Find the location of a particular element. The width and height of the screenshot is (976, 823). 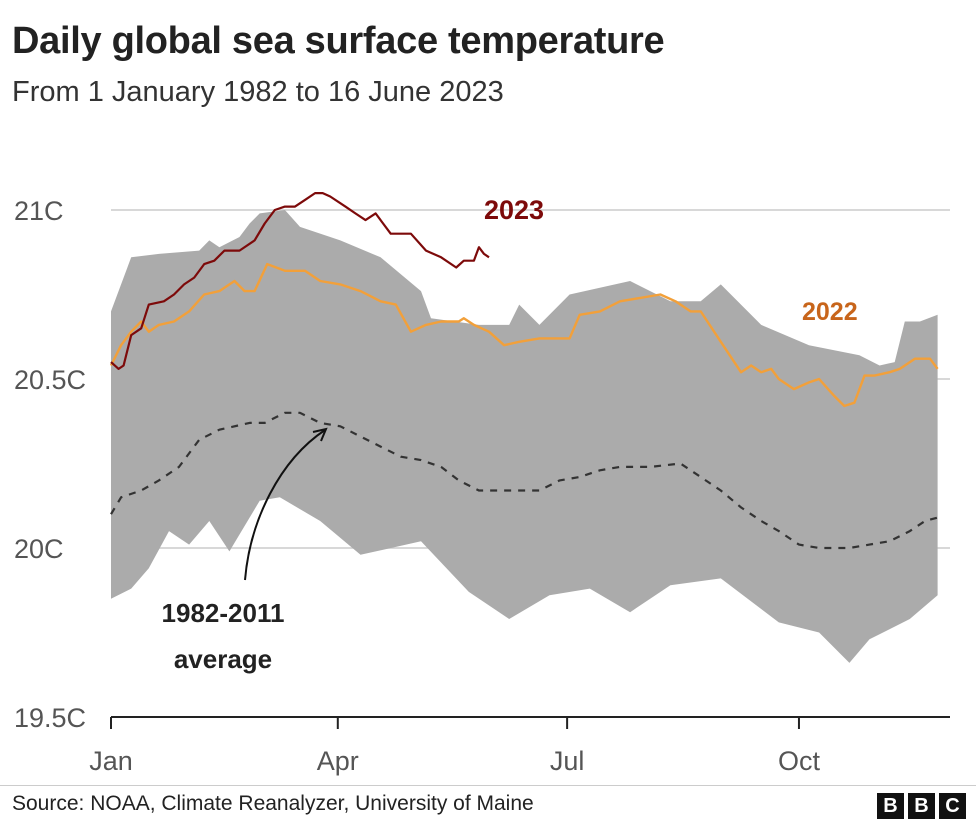

chart-title: Daily global sea surface temperature is located at coordinates (338, 41).